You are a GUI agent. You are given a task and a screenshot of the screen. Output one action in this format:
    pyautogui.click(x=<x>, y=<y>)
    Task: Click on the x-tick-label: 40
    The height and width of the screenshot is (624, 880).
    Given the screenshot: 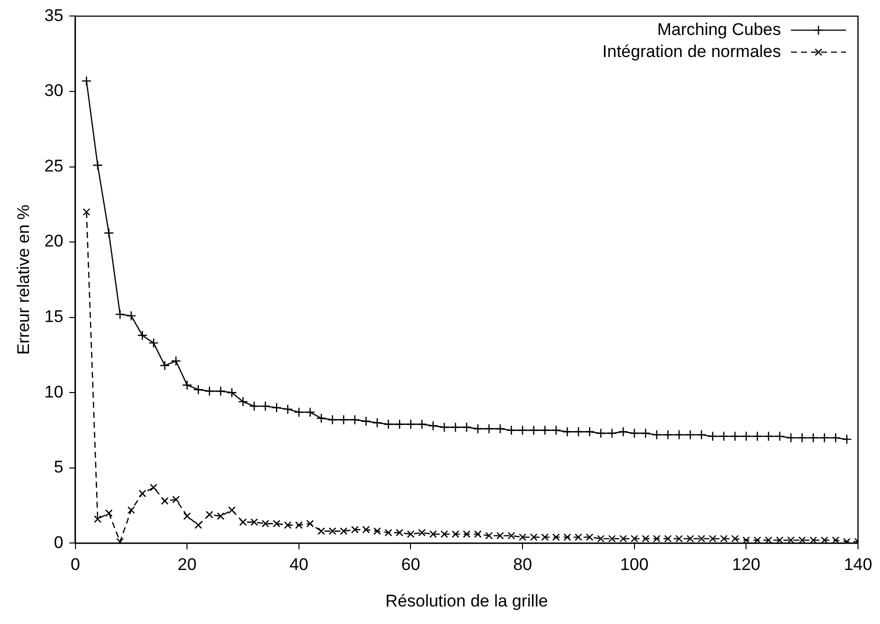 What is the action you would take?
    pyautogui.click(x=298, y=564)
    